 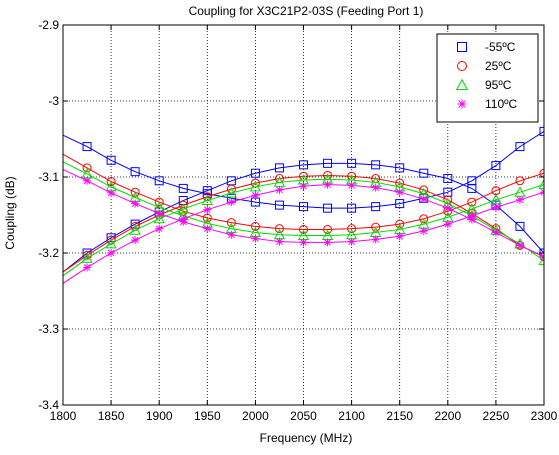 What do you see at coordinates (303, 416) in the screenshot?
I see `x-tick-label: 2050` at bounding box center [303, 416].